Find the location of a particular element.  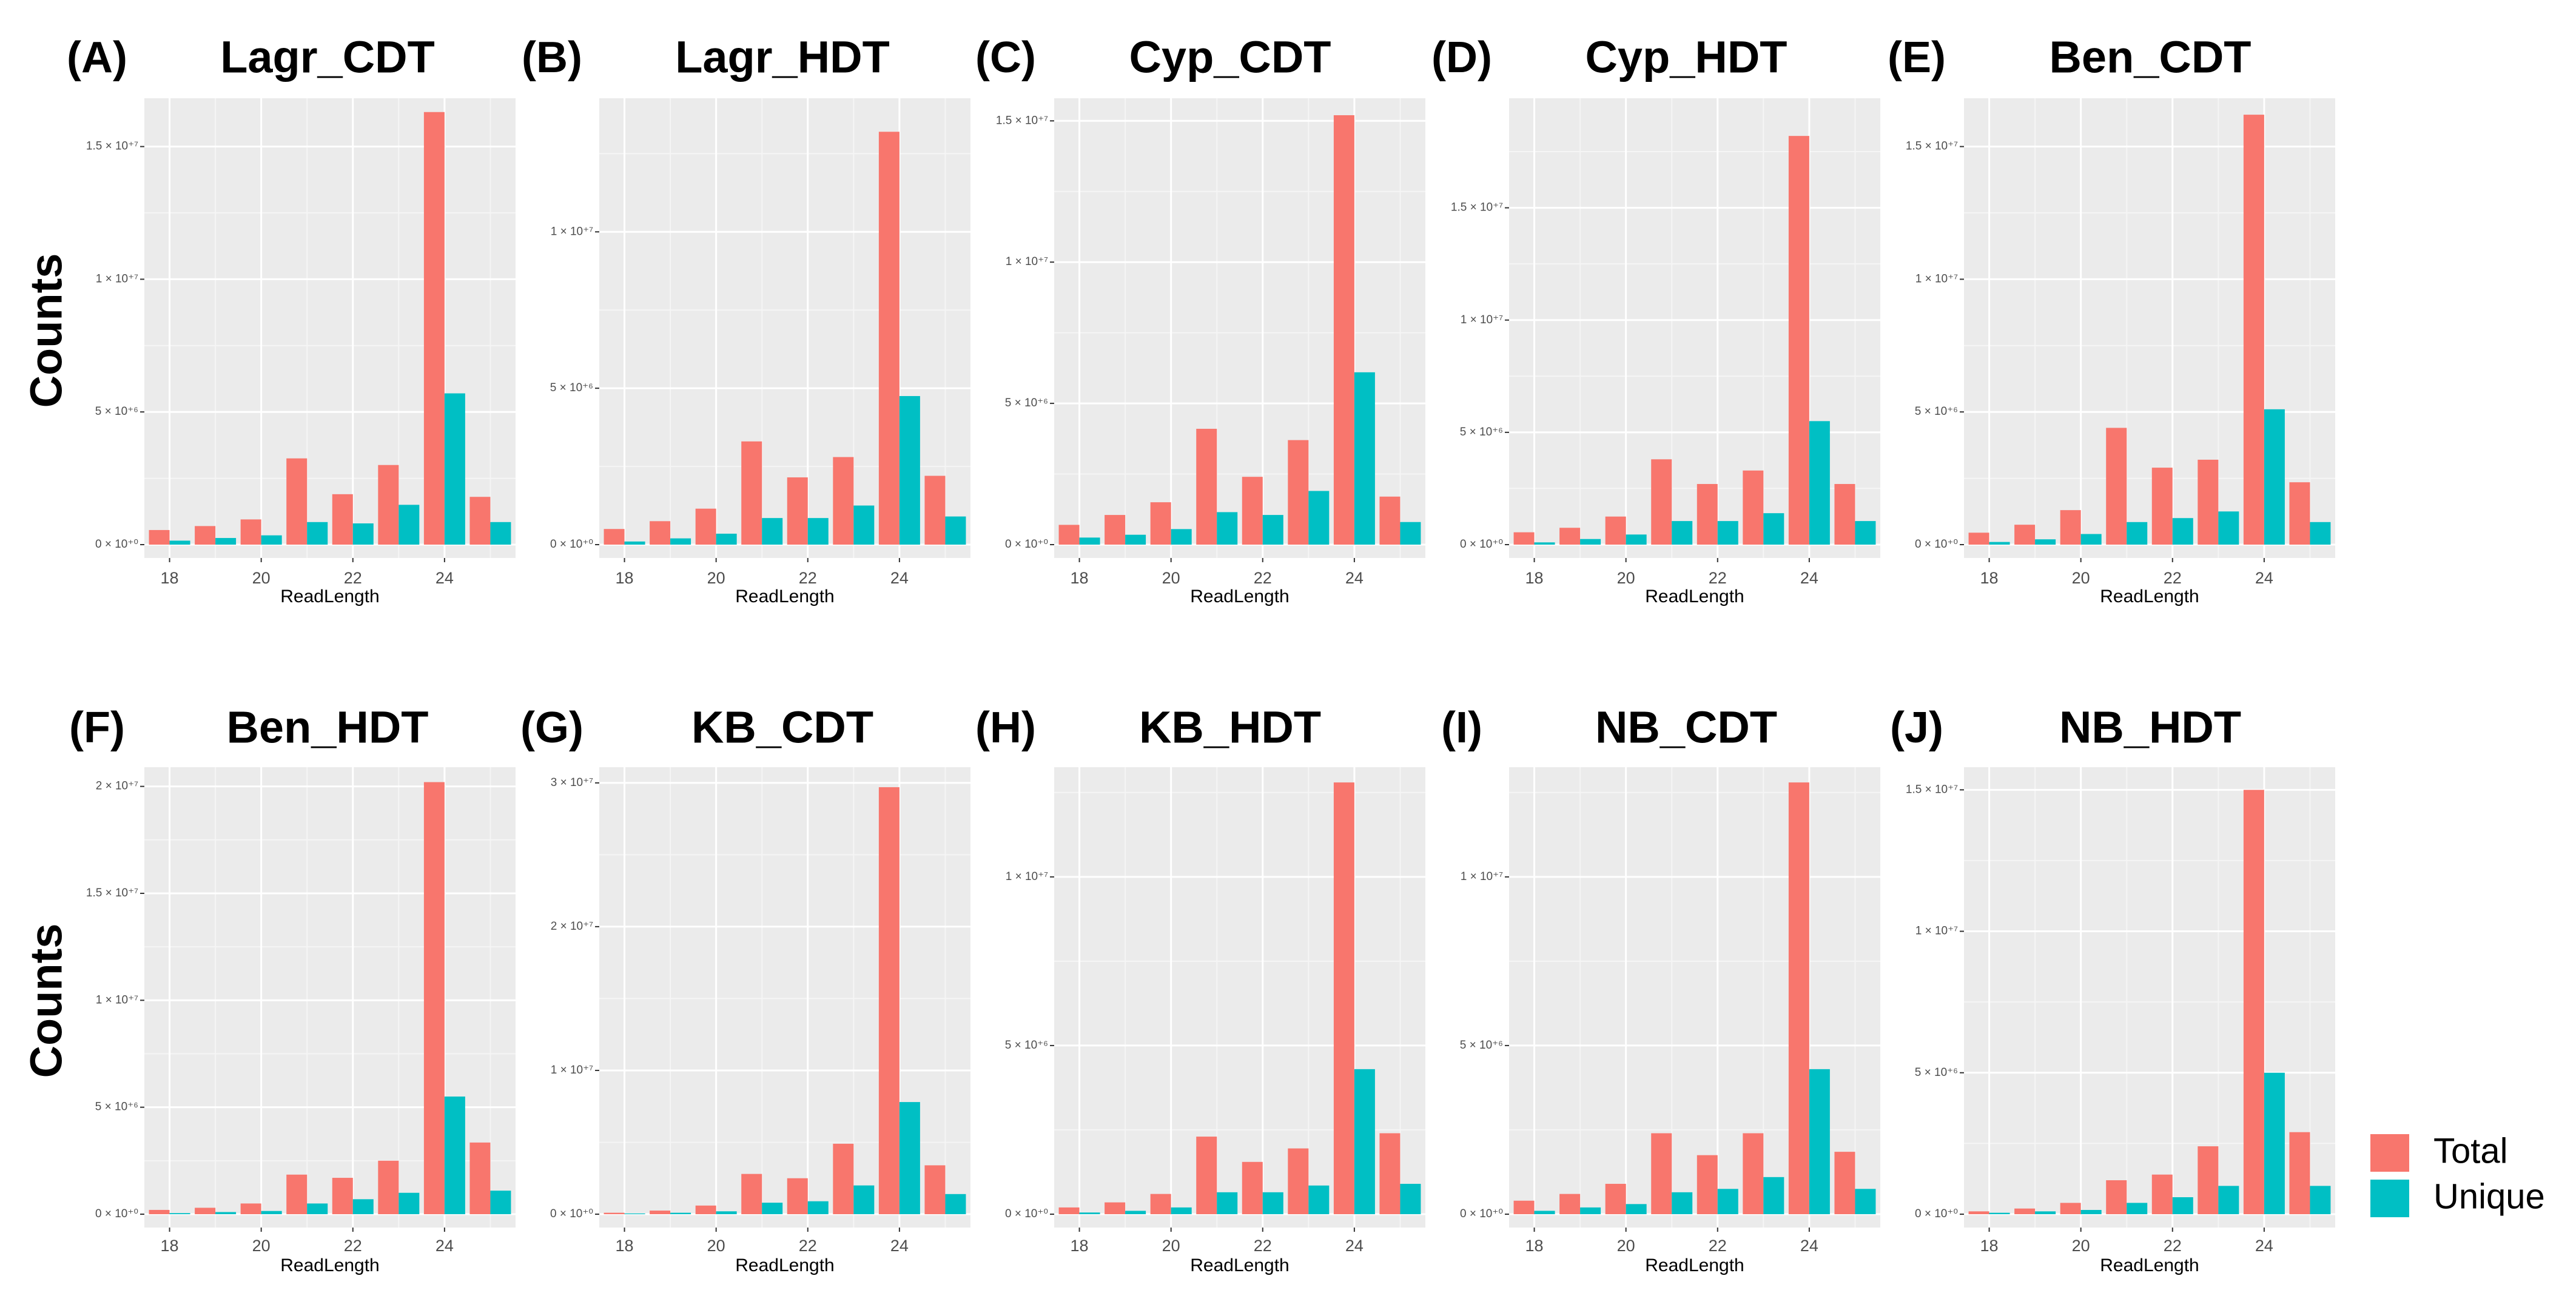

panel-letter: (J) is located at coordinates (1916, 728).